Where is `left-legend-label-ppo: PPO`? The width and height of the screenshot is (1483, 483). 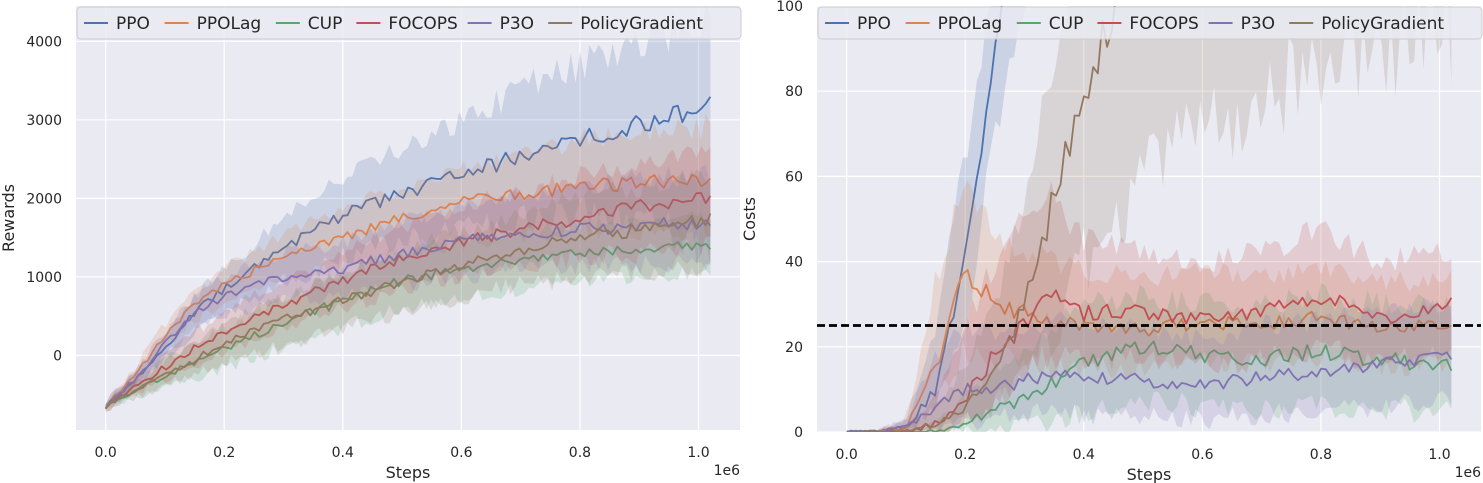
left-legend-label-ppo: PPO is located at coordinates (133, 24).